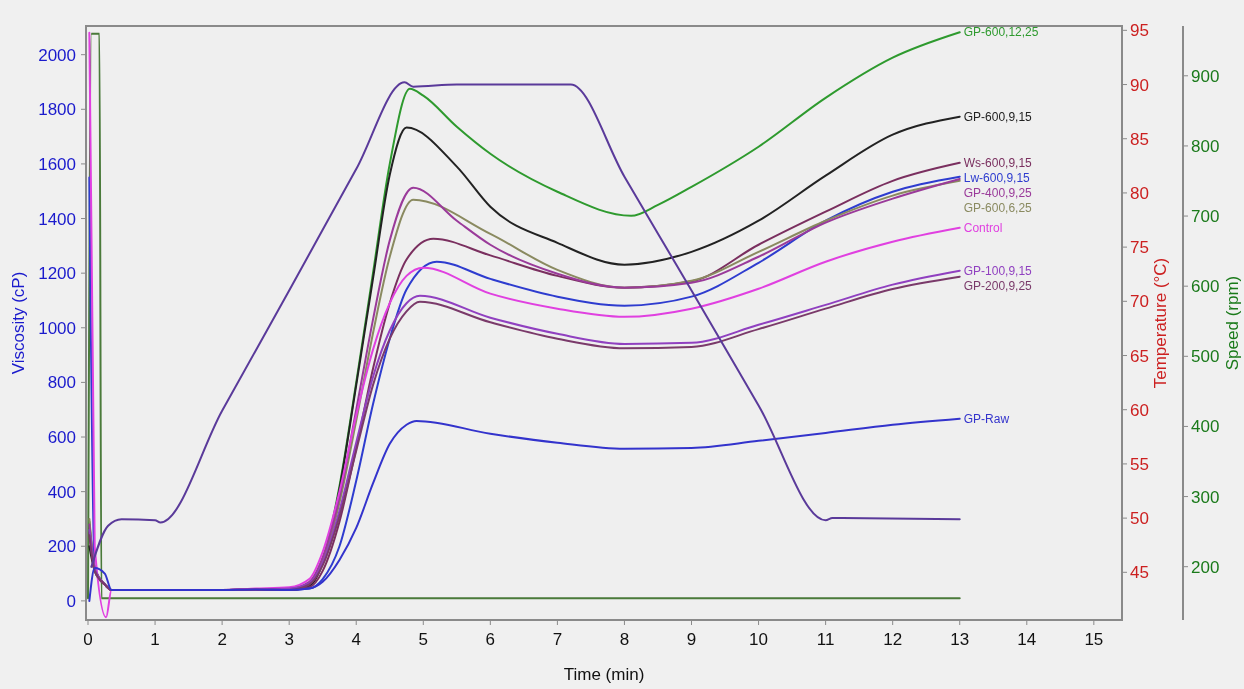 This screenshot has height=689, width=1244. I want to click on y-tick-label: 2000, so click(57, 55).